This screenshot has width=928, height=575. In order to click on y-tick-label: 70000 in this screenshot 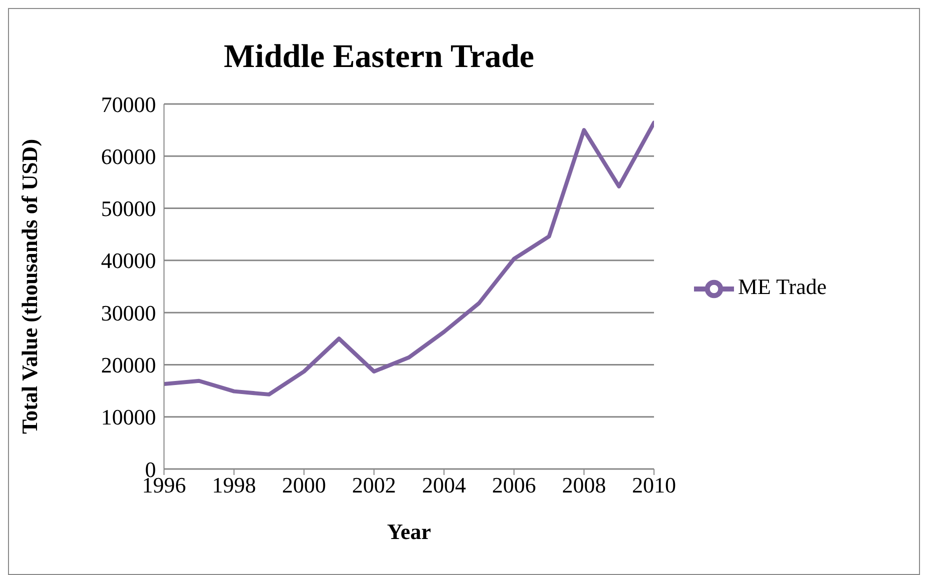, I will do `click(128, 104)`.